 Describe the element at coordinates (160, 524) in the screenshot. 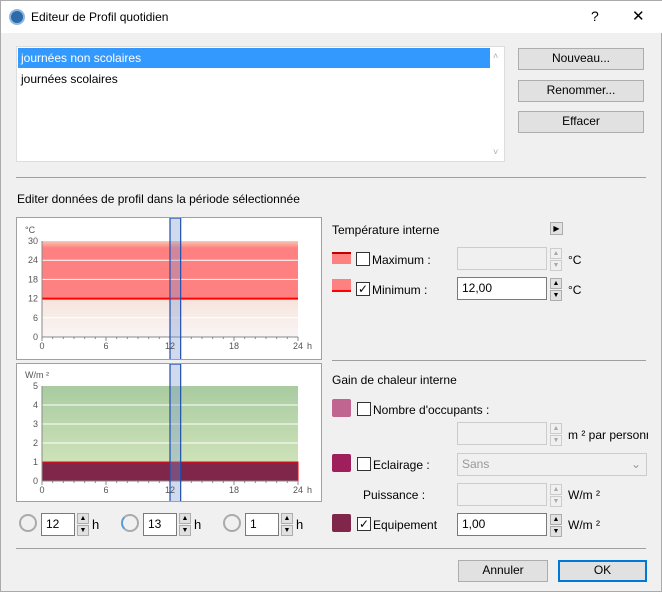

I see `end-time-input: 13` at that location.